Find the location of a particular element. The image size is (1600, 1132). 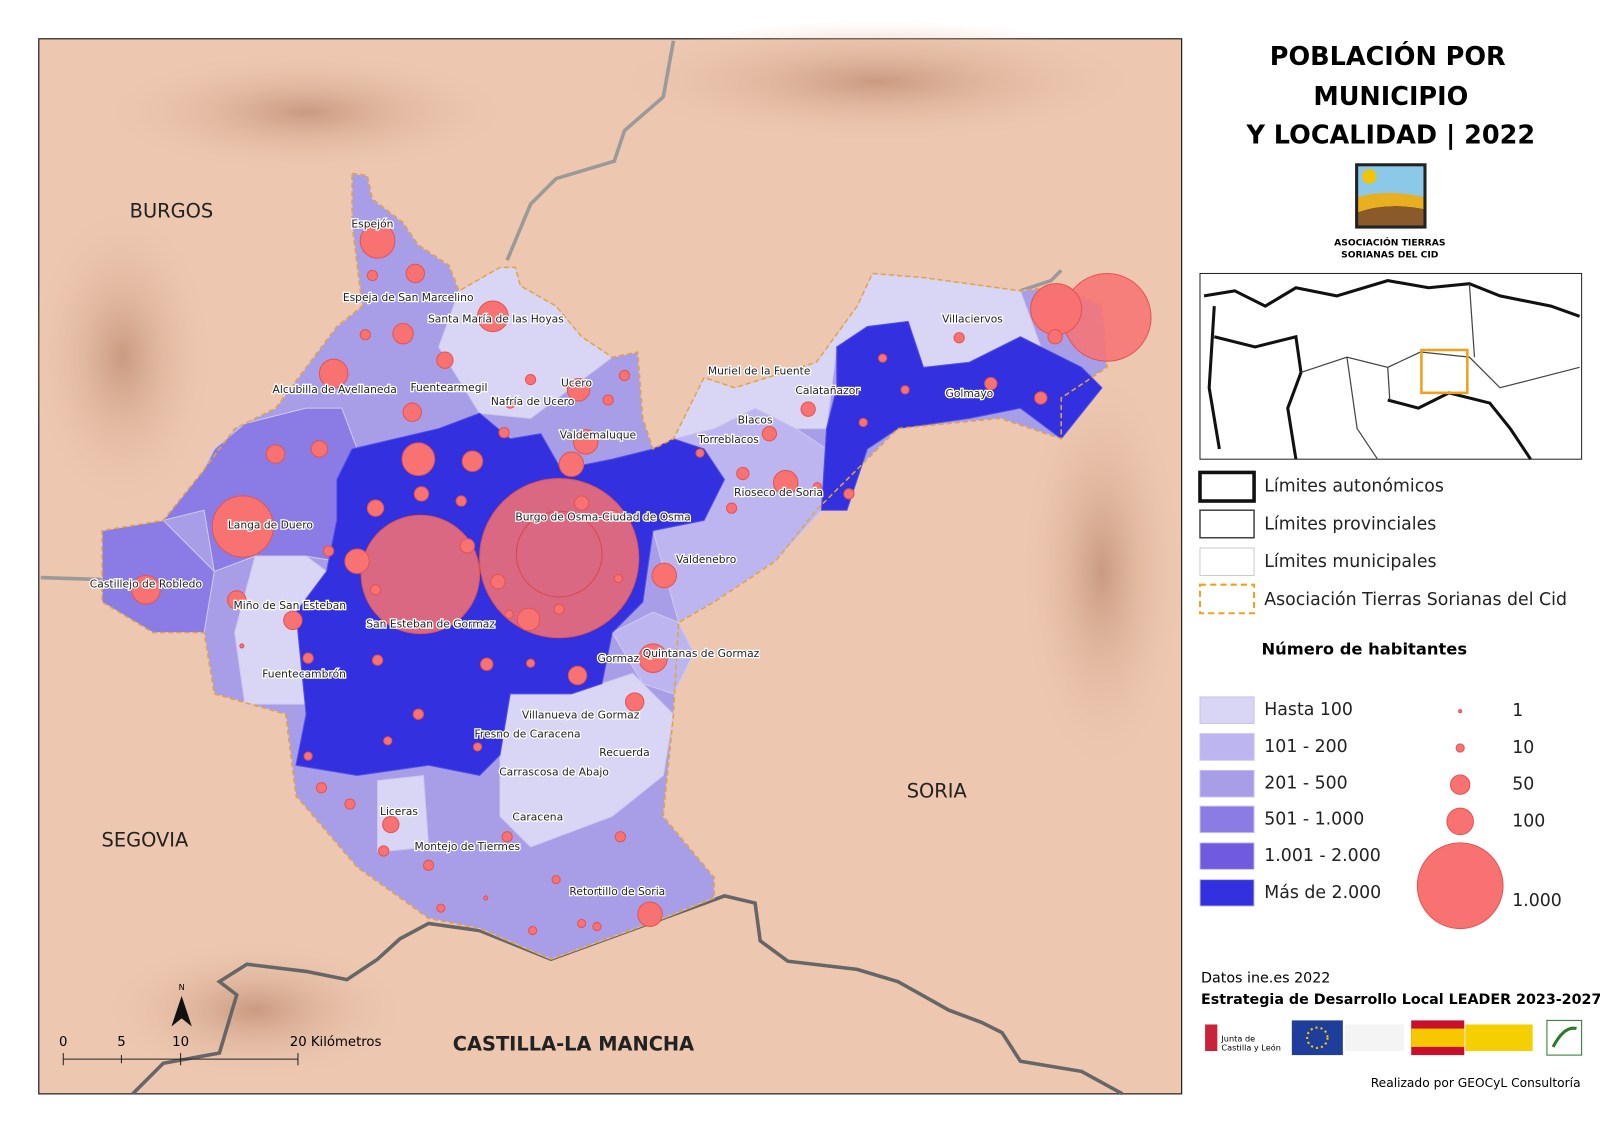

title: POBLACIÓN POR is located at coordinates (1388, 56).